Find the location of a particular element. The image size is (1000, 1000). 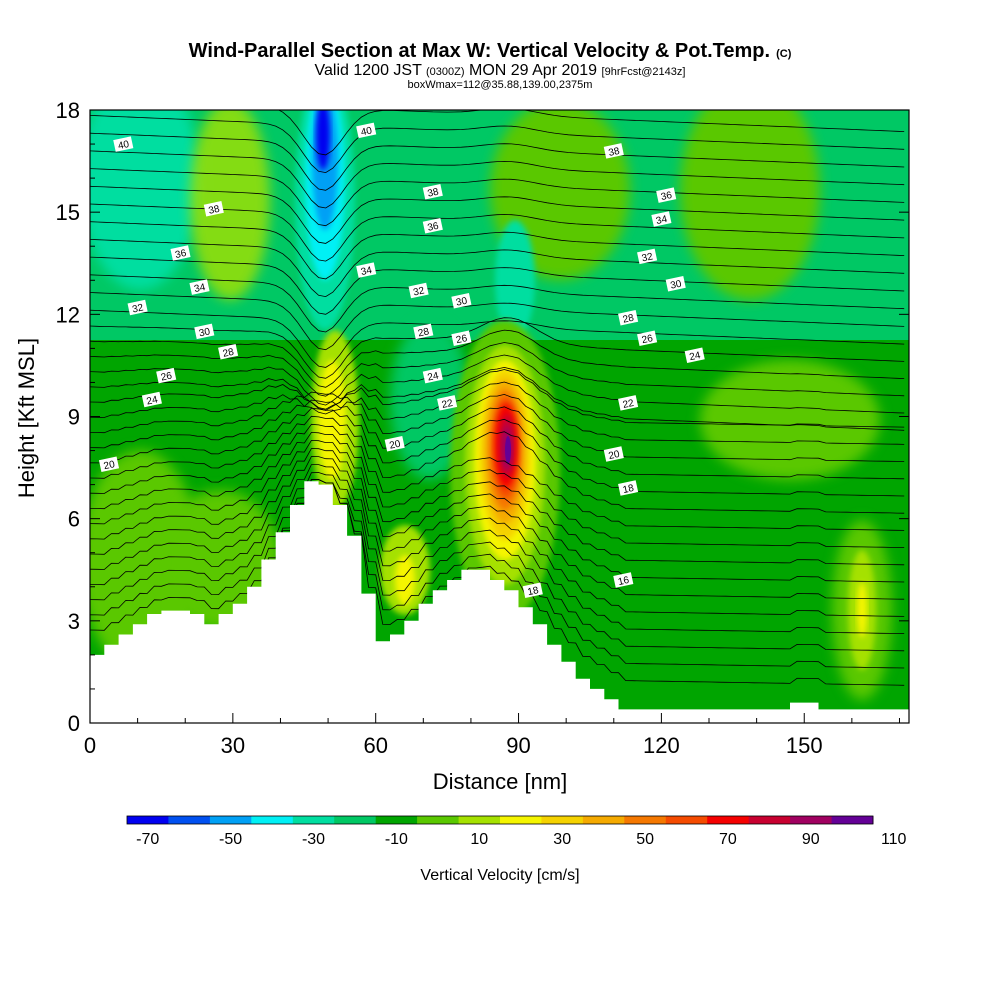

mid-sink is located at coordinates (430, 400).